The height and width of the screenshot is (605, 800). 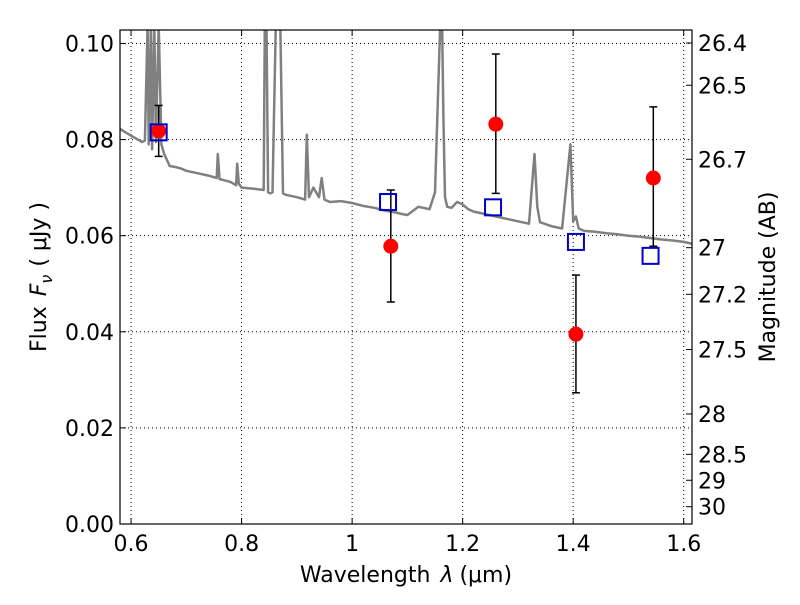 I want to click on y2-tick-label: 29, so click(x=712, y=481).